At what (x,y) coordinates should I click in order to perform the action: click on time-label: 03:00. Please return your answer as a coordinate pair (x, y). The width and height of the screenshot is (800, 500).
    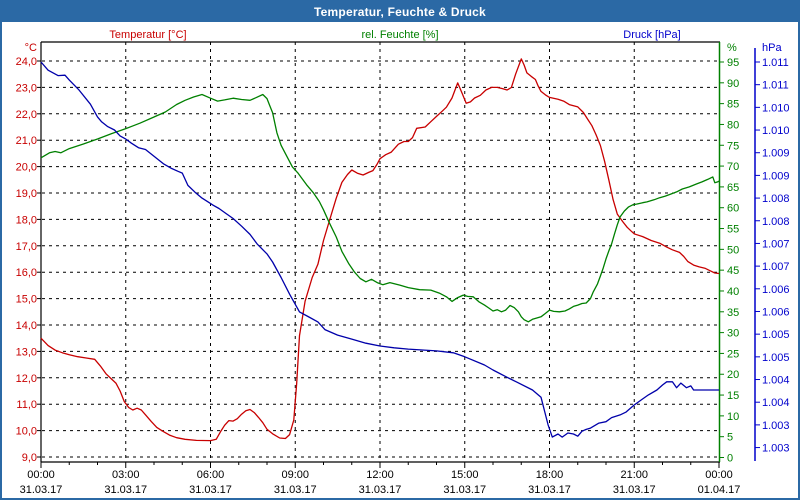
    Looking at the image, I should click on (126, 475).